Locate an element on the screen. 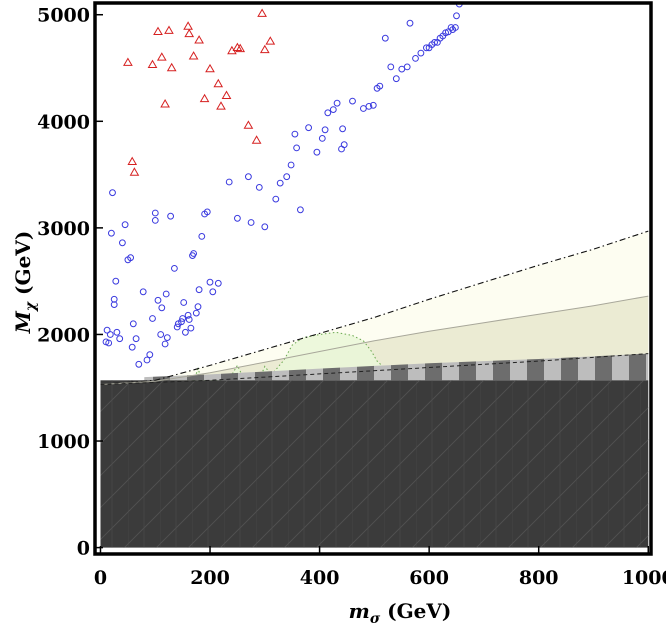 Image resolution: width=666 pixels, height=629 pixels. x-tick-label: 200 is located at coordinates (210, 578).